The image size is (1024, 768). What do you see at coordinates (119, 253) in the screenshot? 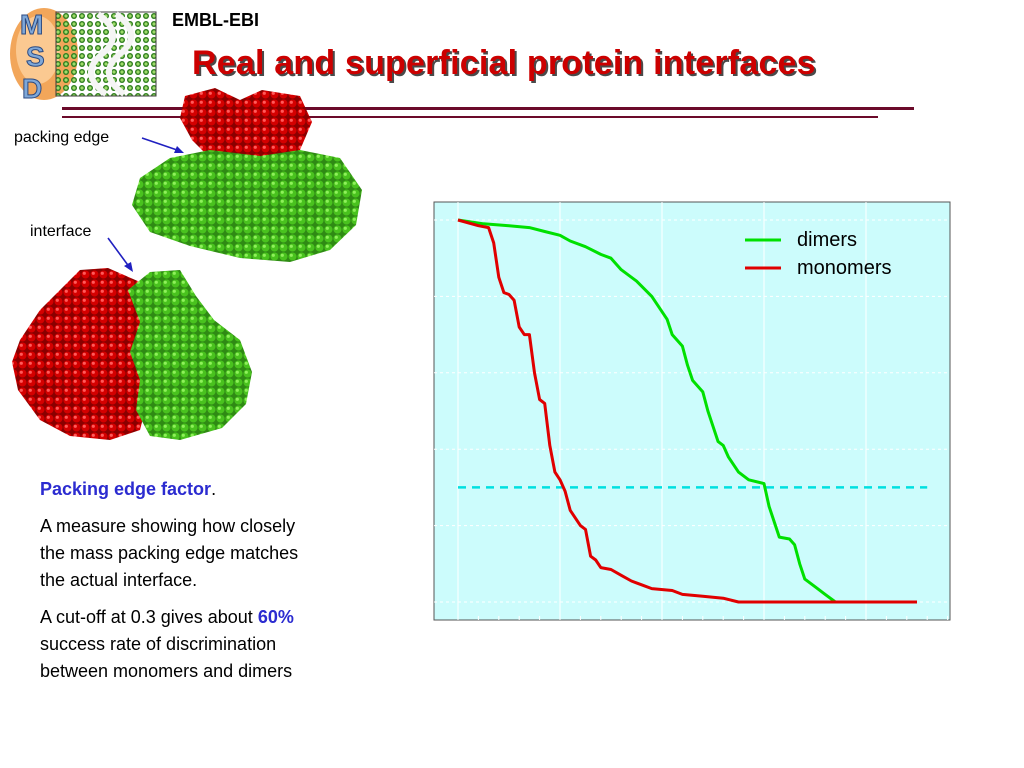
I see `interface-arrow` at bounding box center [119, 253].